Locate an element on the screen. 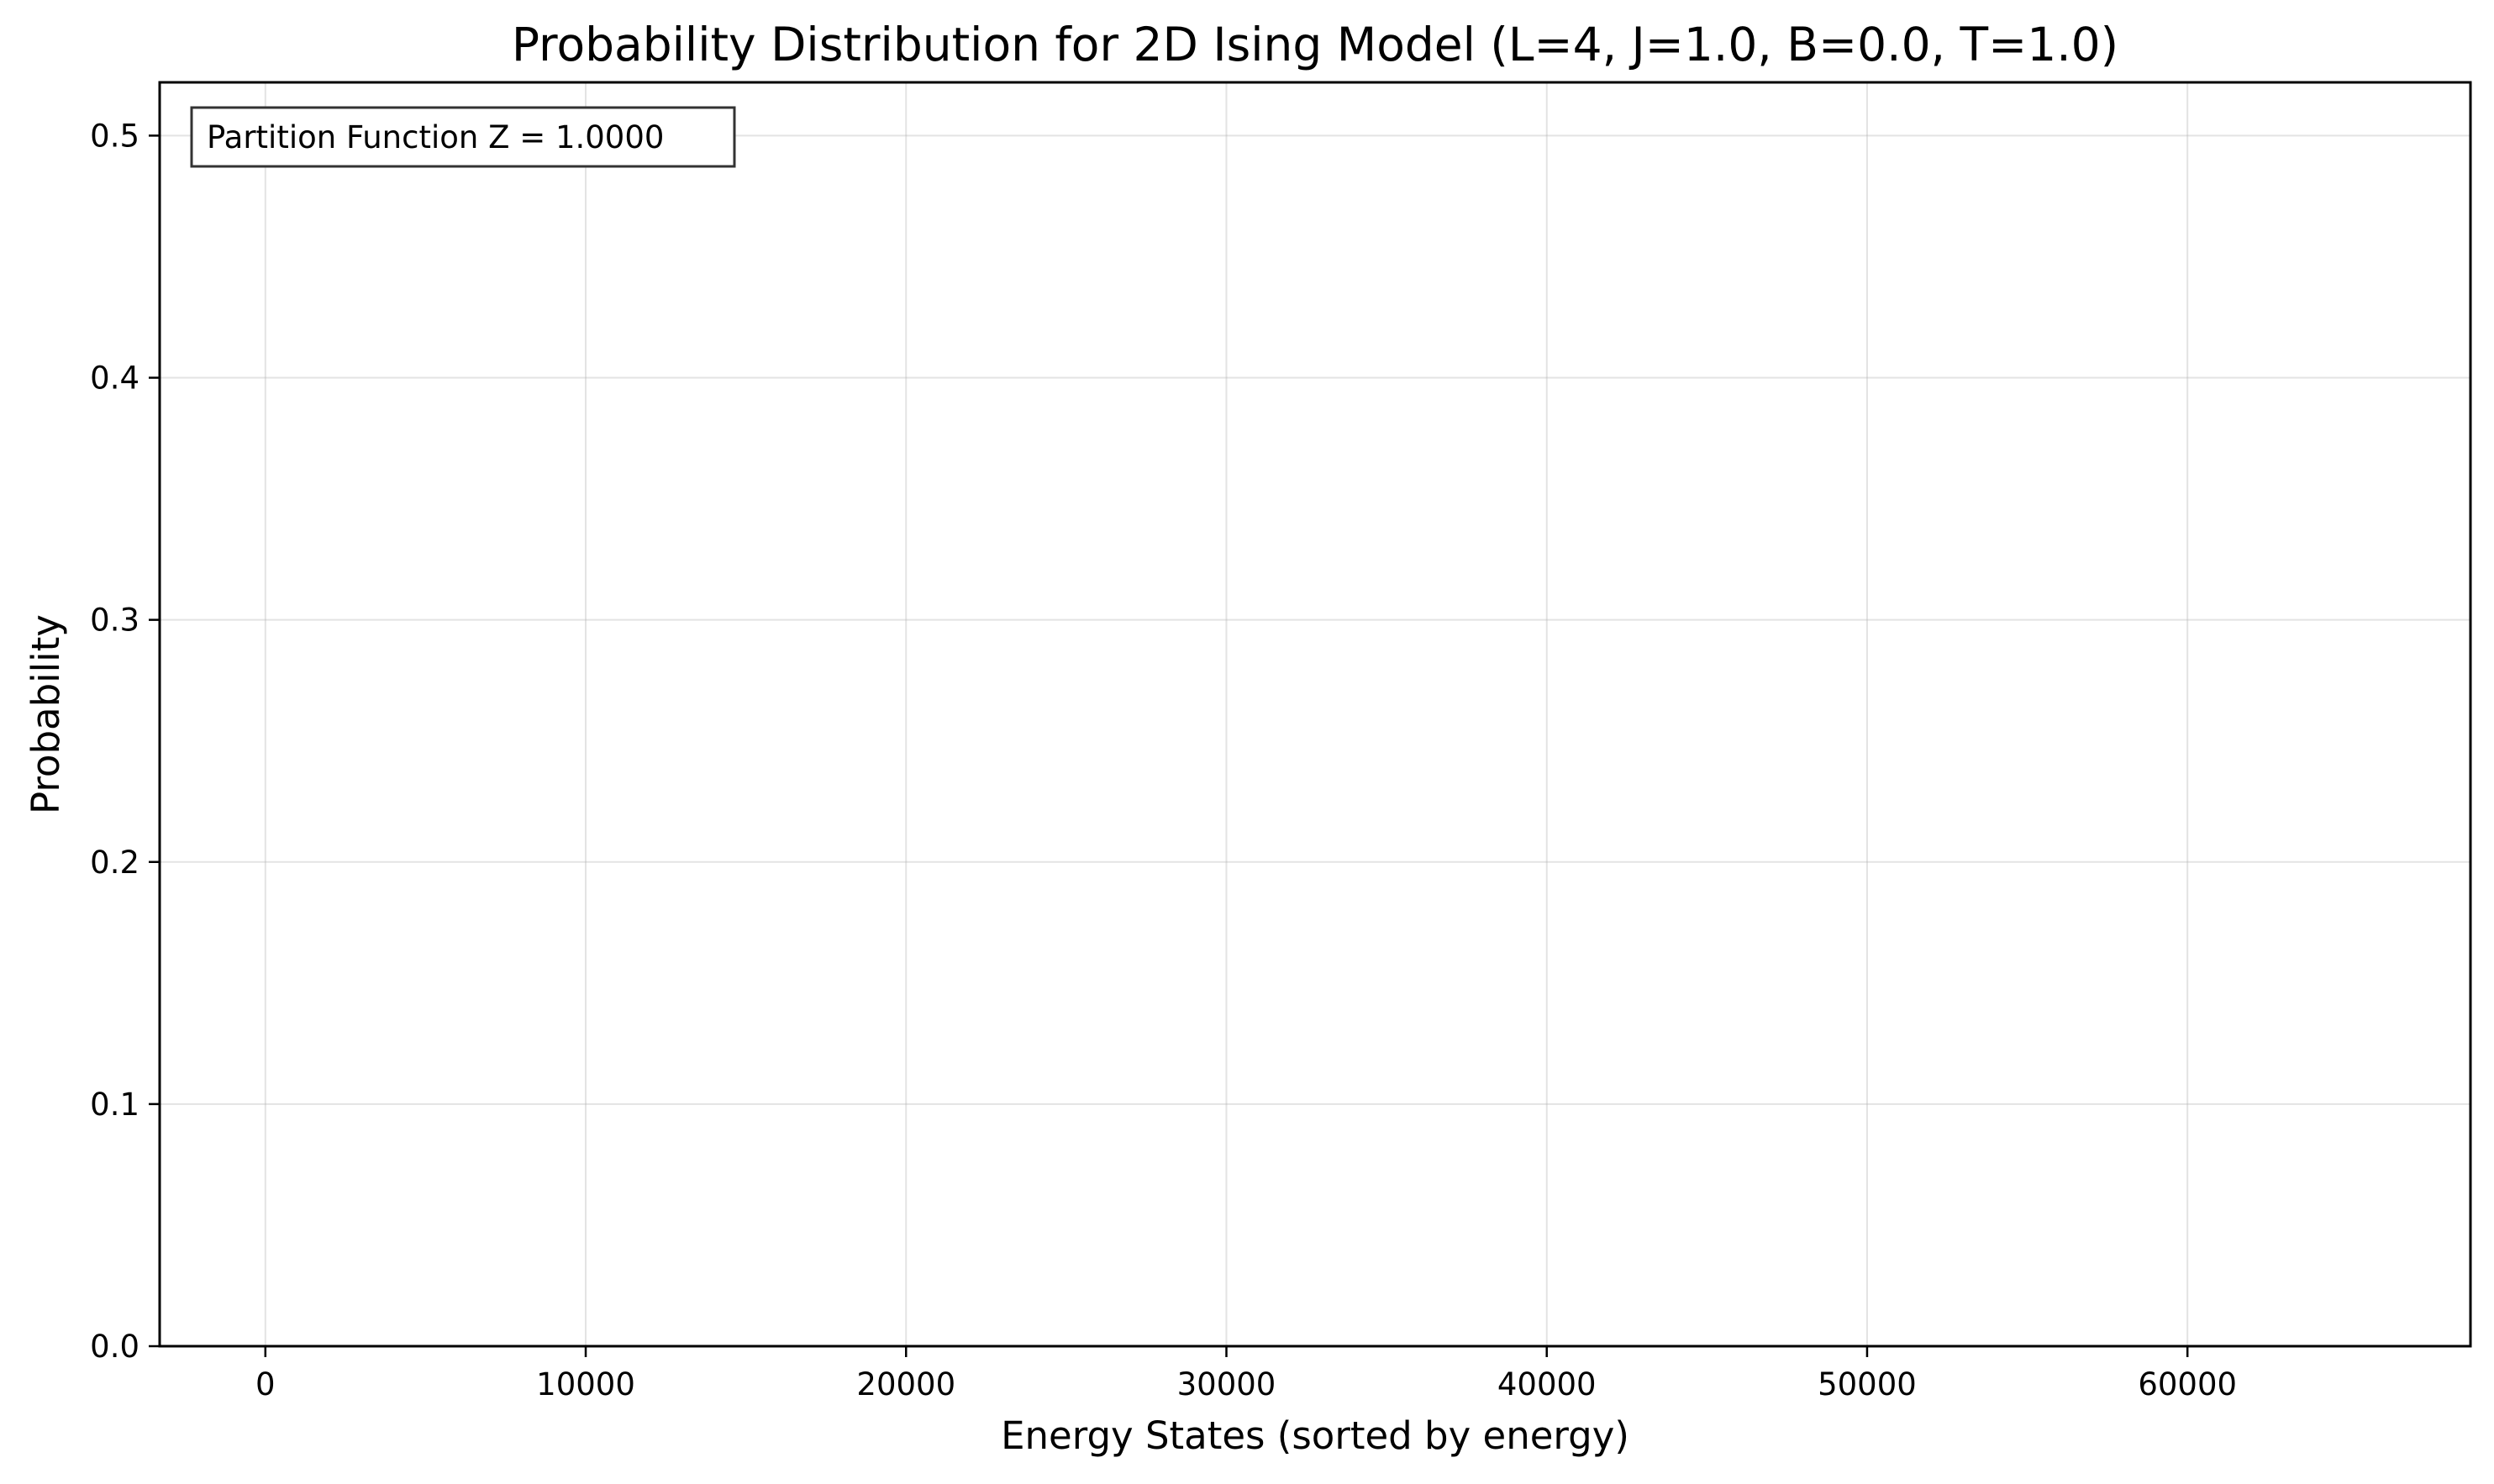 This screenshot has width=2494, height=1484. y-tick-label: 0.0 is located at coordinates (114, 1347).